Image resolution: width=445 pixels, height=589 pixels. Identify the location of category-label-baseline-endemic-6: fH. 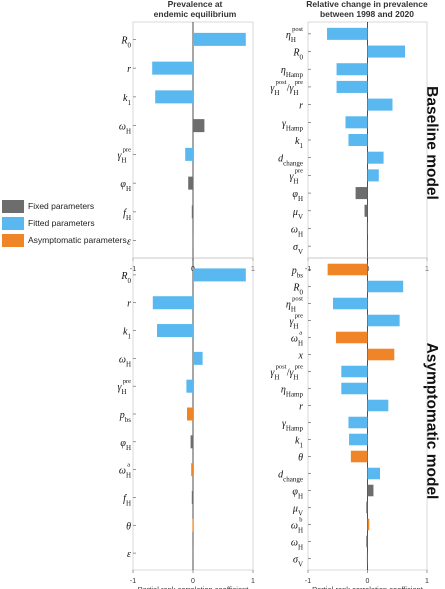
(127, 215).